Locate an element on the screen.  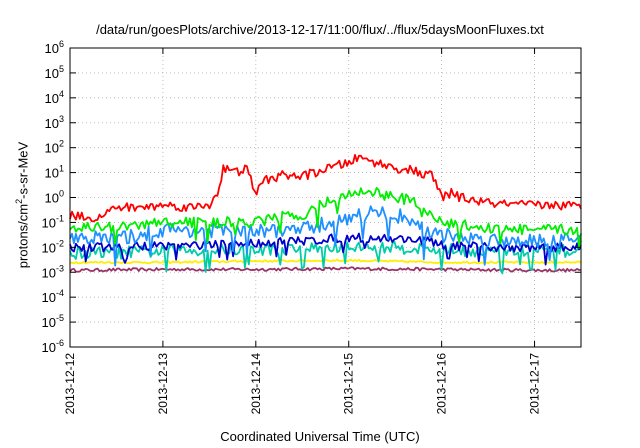
x-tick-label: 2013-12-12 is located at coordinates (70, 384).